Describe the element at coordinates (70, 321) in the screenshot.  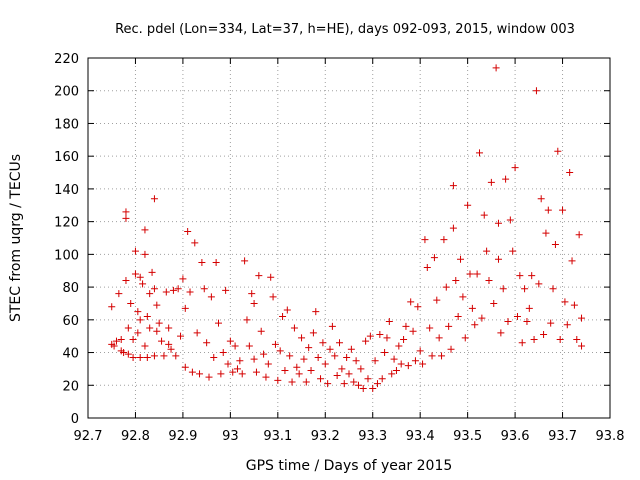
I see `y-tick-label: 60` at that location.